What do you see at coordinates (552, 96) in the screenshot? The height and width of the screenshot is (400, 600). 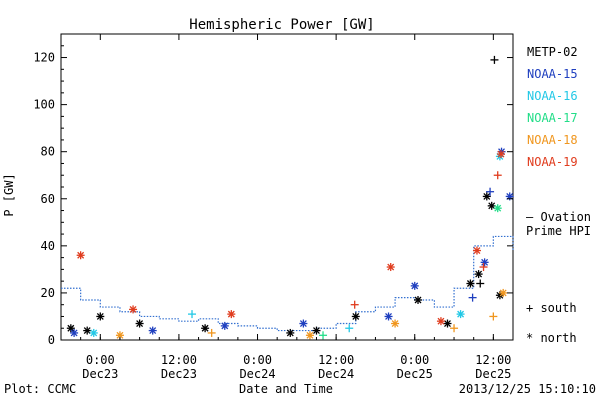 I see `legend-entry: NOAA-16` at bounding box center [552, 96].